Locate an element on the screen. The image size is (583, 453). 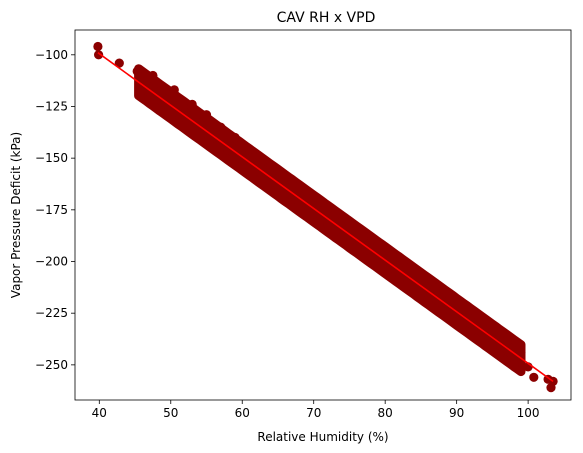
x-tick-label: 50 is located at coordinates (170, 413).